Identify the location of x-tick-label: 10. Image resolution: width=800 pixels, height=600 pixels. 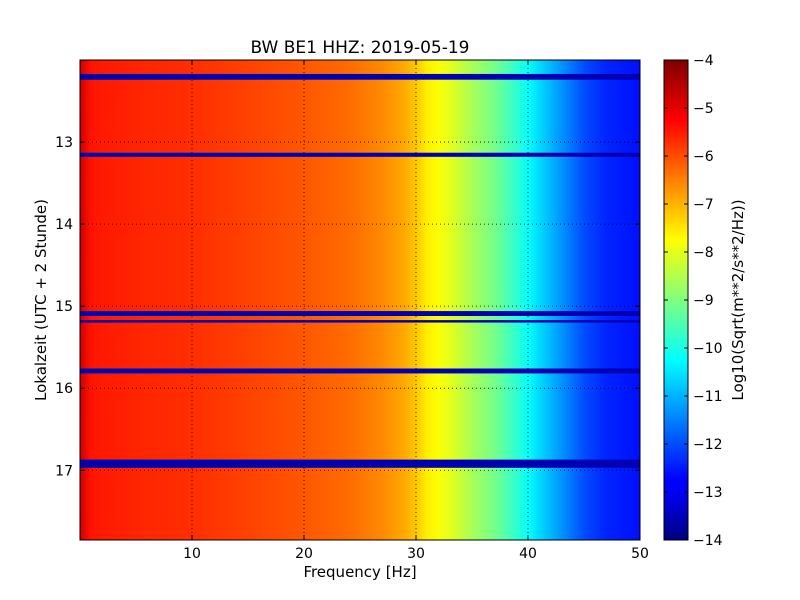
(192, 554).